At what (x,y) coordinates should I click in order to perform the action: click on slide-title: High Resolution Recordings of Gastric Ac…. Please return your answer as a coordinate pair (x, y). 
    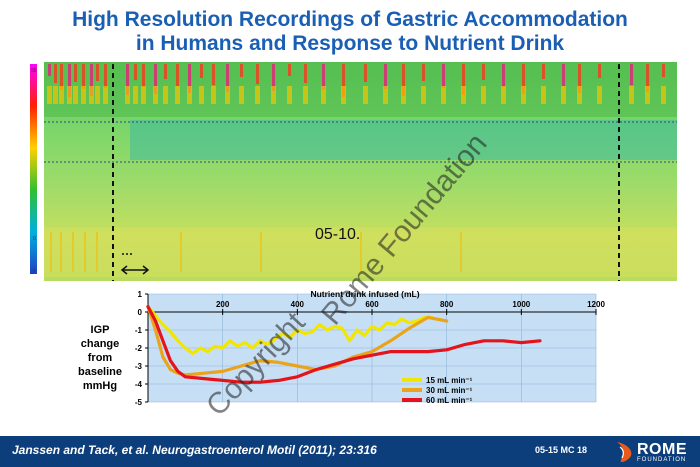
    Looking at the image, I should click on (350, 32).